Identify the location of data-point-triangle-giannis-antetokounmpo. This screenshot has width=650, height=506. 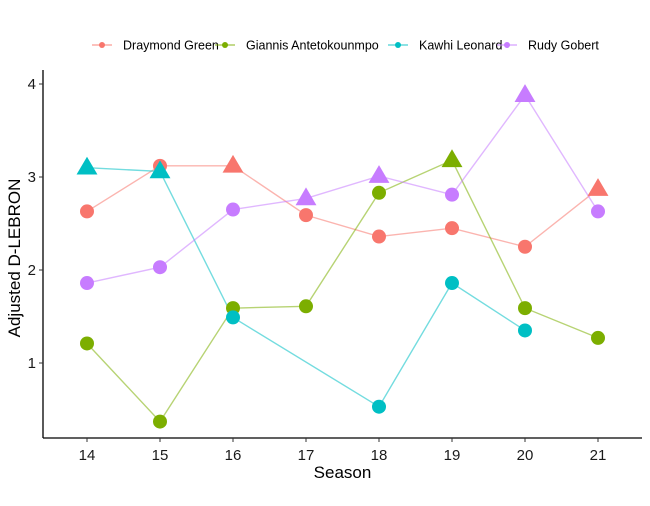
(452, 158).